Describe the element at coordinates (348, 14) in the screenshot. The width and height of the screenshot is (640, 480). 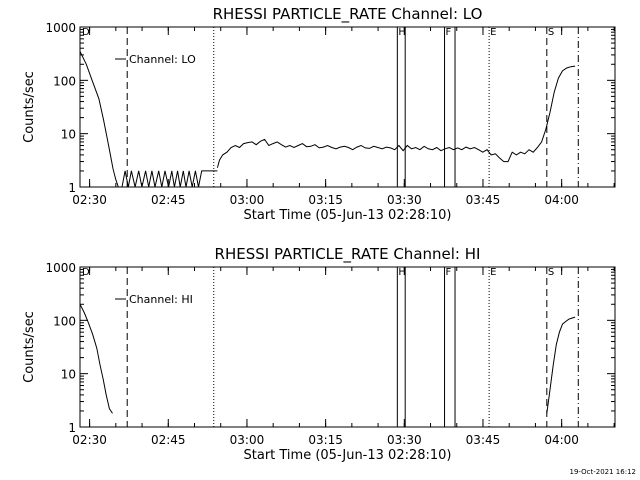
I see `chart-title: RHESSI PARTICLE_RATE Channel: LO` at that location.